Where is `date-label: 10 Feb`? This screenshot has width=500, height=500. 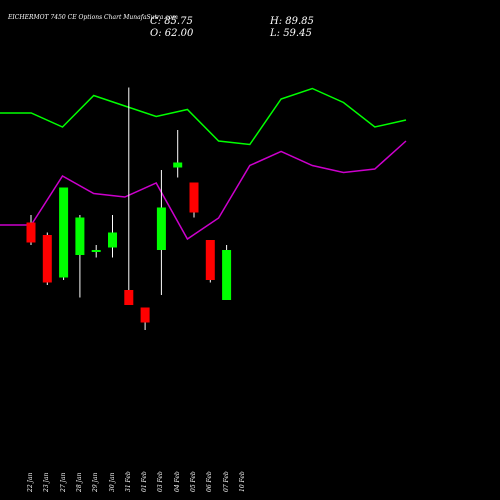 date-label: 10 Feb is located at coordinates (242, 481).